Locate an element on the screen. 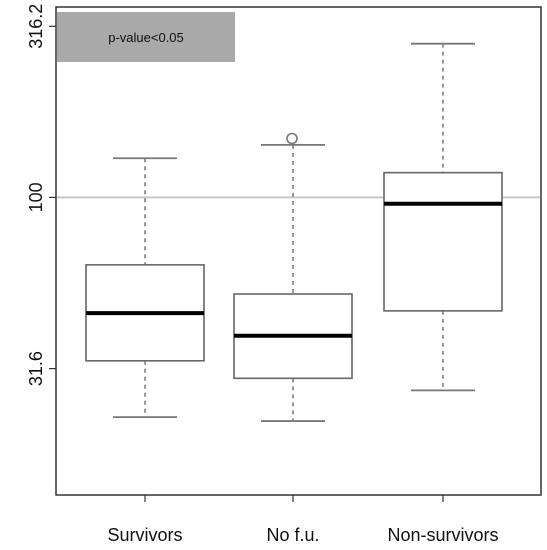 This screenshot has height=550, width=547. annotation-text: p-value<0.05 is located at coordinates (146, 37).